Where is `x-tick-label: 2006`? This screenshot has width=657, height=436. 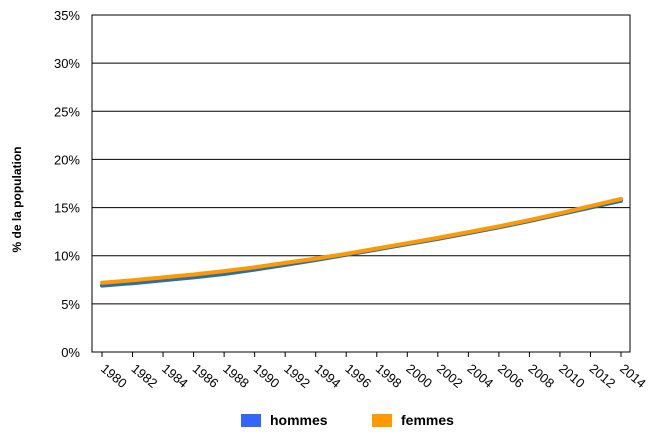 x-tick-label: 2006 is located at coordinates (511, 376).